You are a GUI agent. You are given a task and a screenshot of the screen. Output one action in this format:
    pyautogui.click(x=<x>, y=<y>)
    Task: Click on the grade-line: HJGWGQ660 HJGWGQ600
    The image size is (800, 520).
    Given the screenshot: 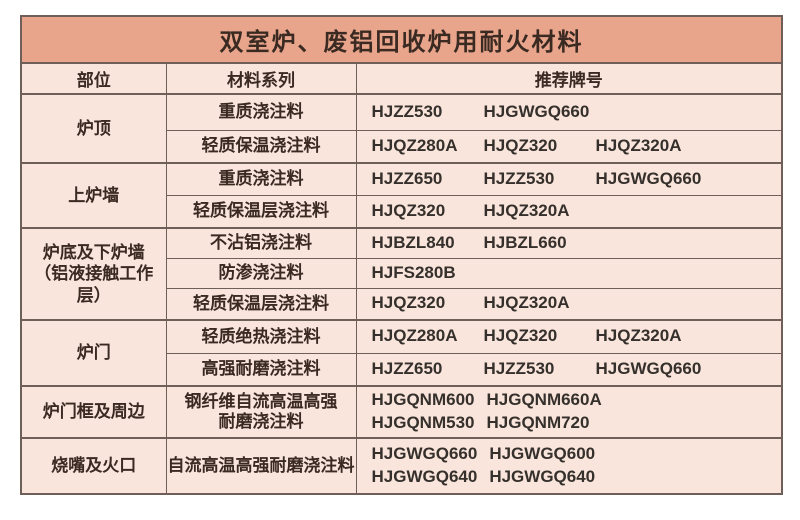 What is the action you would take?
    pyautogui.click(x=576, y=454)
    